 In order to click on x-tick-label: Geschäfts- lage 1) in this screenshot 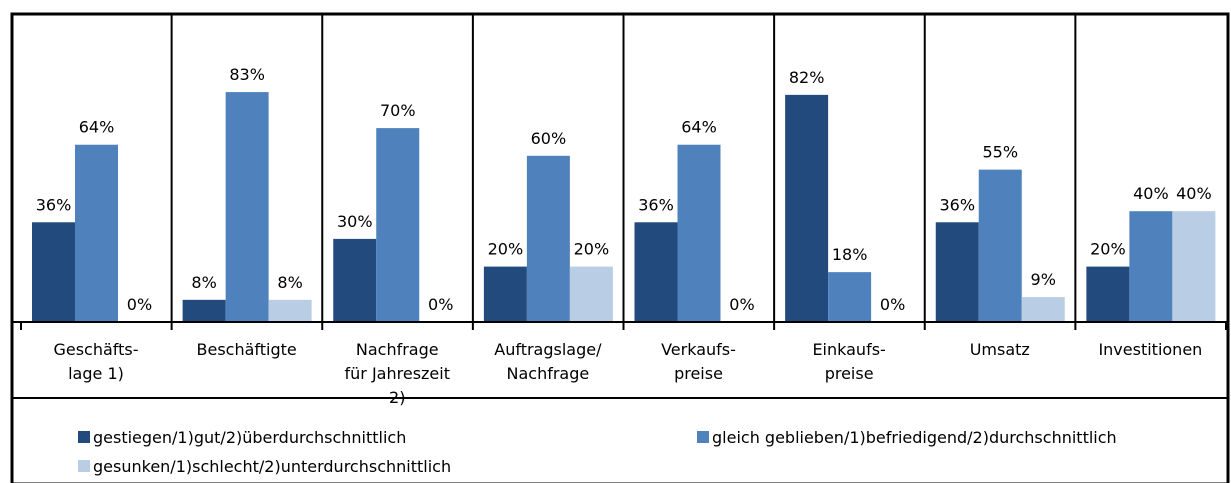, I will do `click(96, 361)`.